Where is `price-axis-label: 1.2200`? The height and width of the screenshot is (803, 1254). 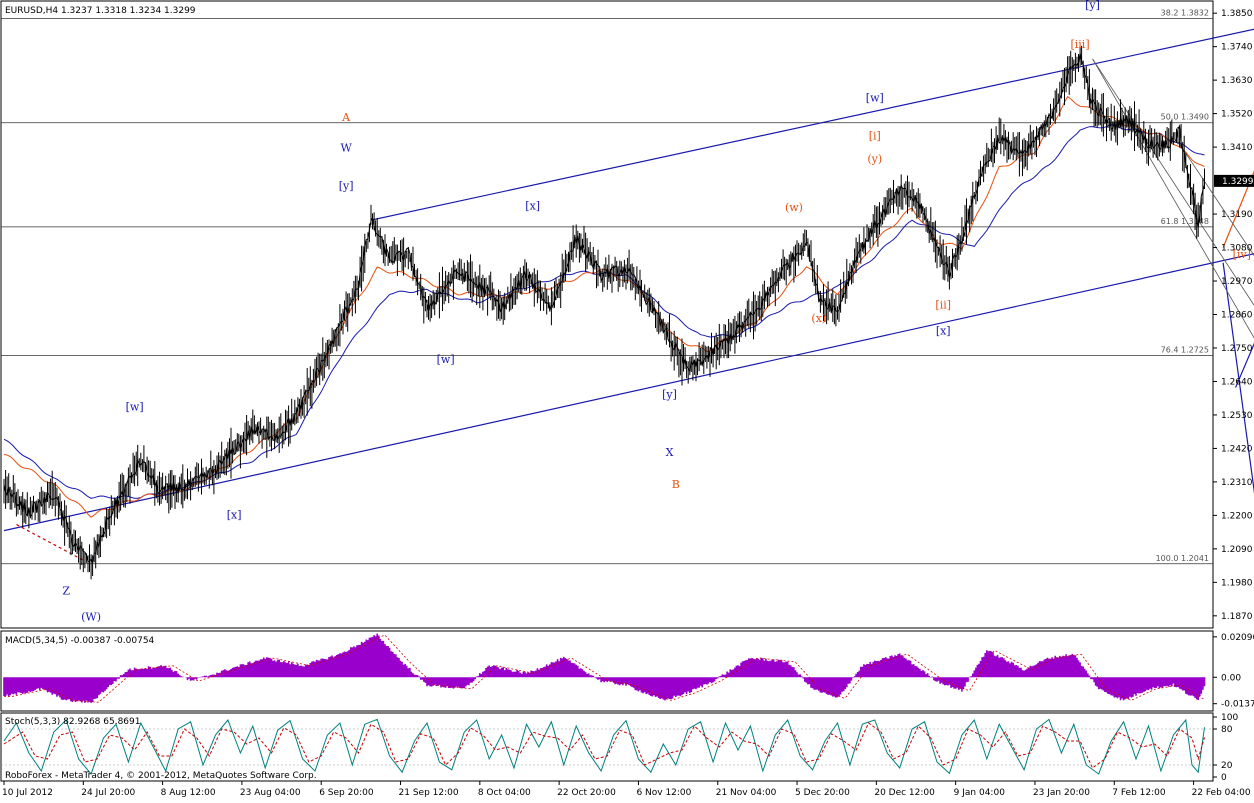 price-axis-label: 1.2200 is located at coordinates (1237, 516).